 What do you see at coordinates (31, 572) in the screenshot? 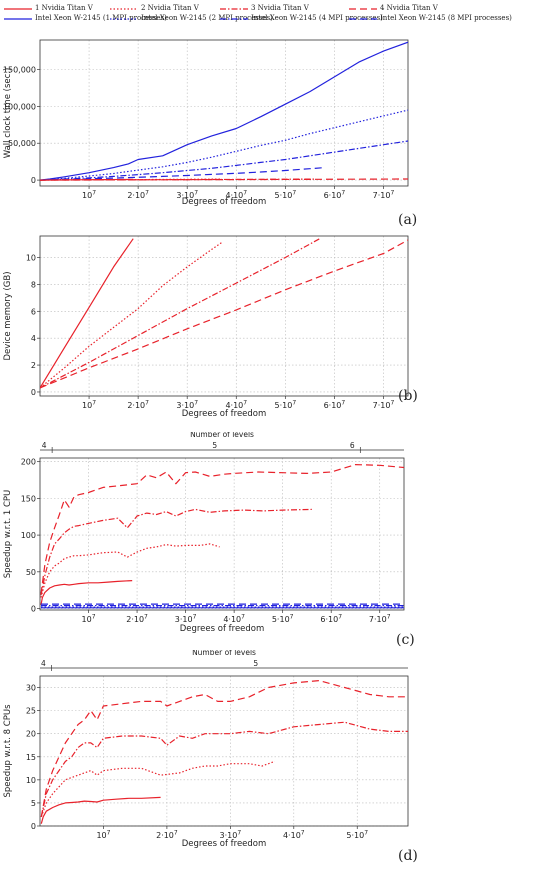
I see `y-tick-label: 50` at bounding box center [31, 572].